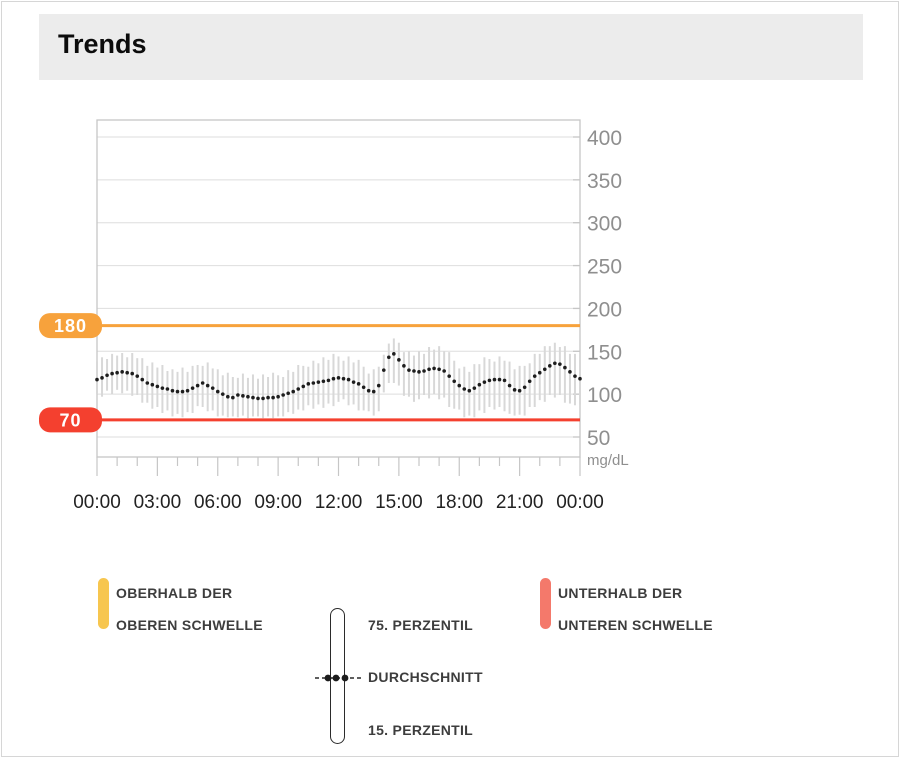 The image size is (900, 758). I want to click on svg-text: 150, so click(604, 352).